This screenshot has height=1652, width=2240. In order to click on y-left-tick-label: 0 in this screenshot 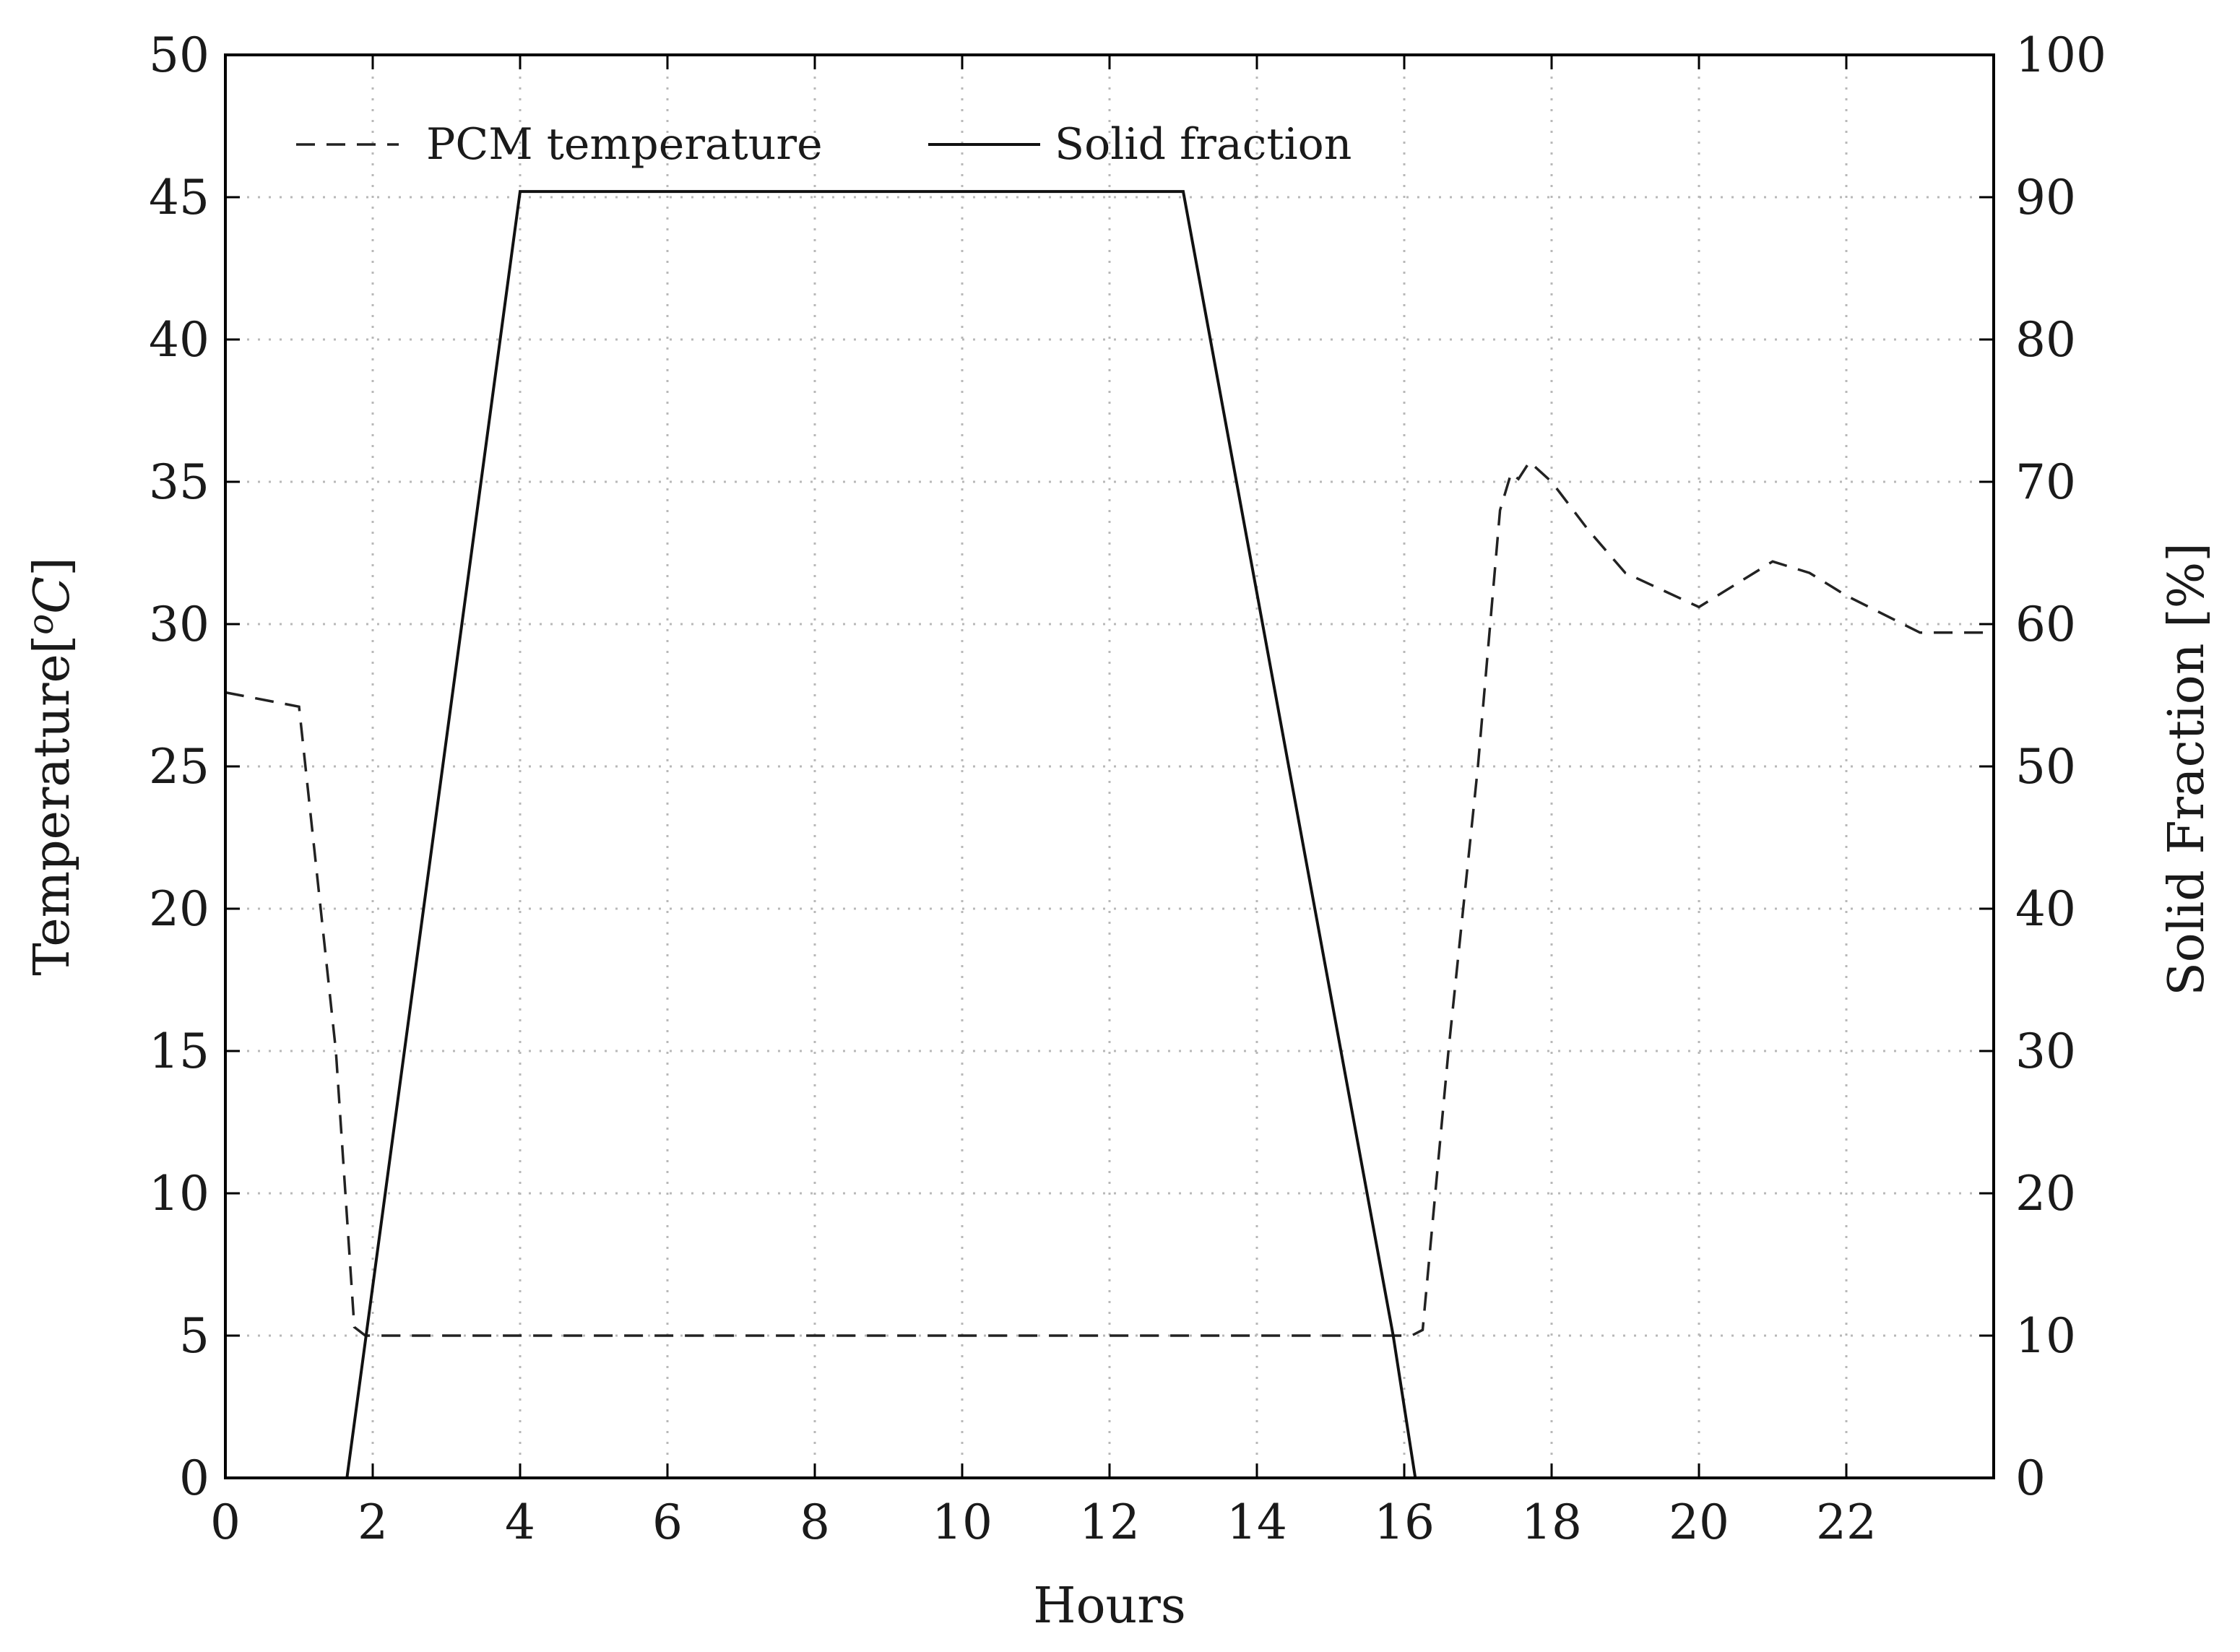, I will do `click(194, 1478)`.